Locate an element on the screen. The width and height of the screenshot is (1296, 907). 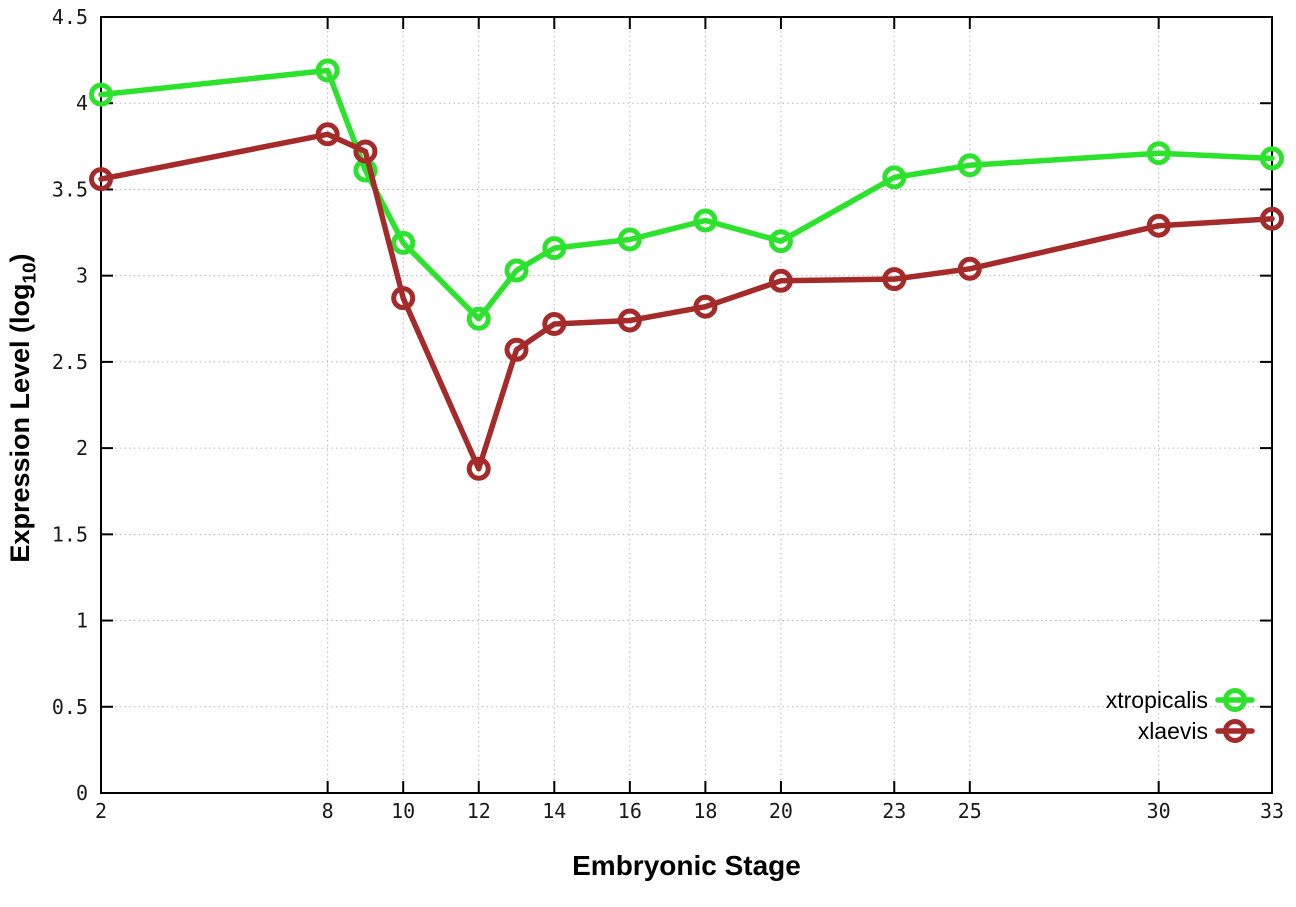
y-tick-label-1: 1 is located at coordinates (82, 621).